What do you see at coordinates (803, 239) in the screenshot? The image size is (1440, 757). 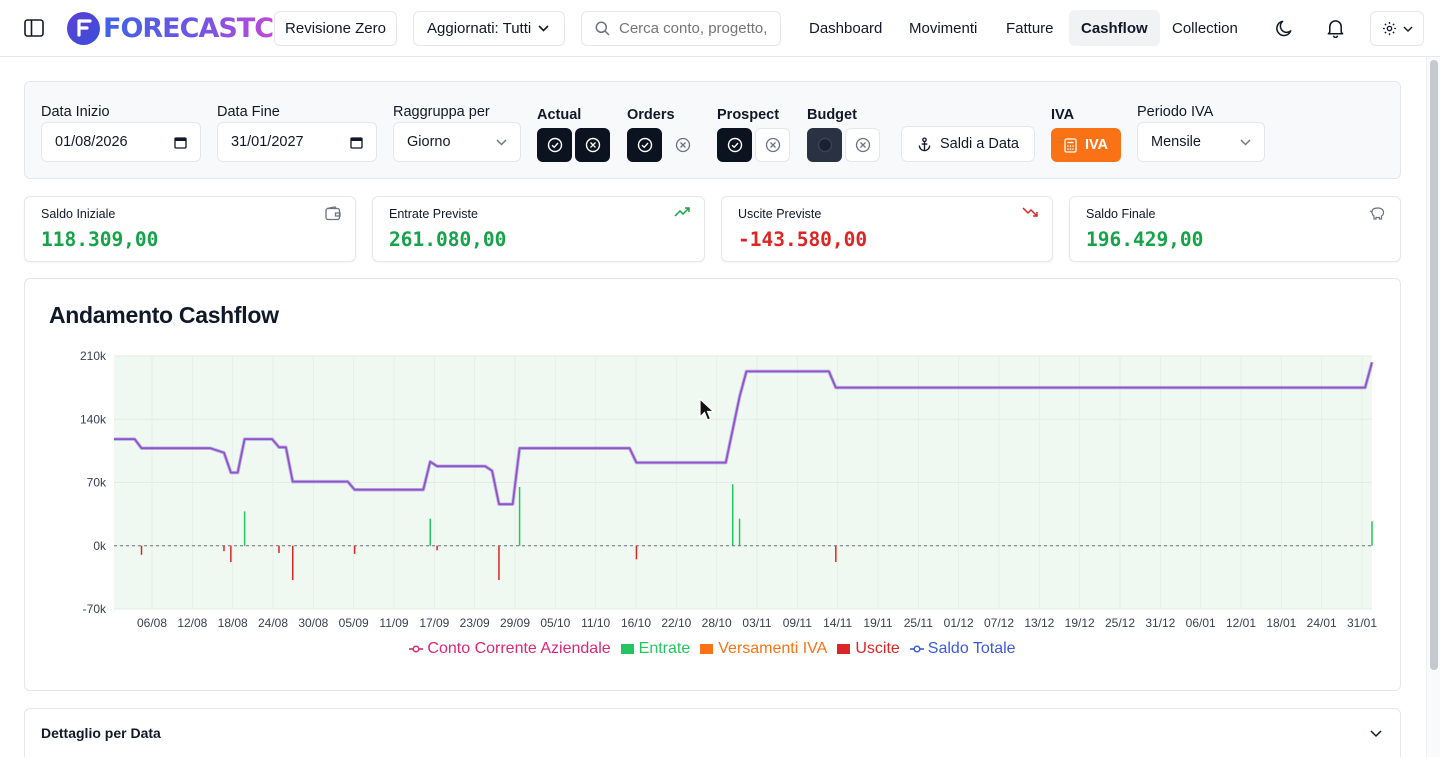 I see `kpi-value: -143.580,00` at bounding box center [803, 239].